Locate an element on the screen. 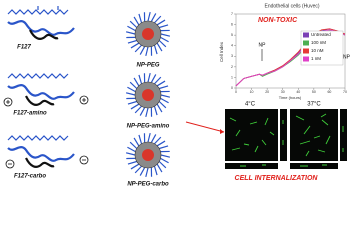 This screenshot has width=355, height=240. polymer-label: F127-amino is located at coordinates (30, 114).